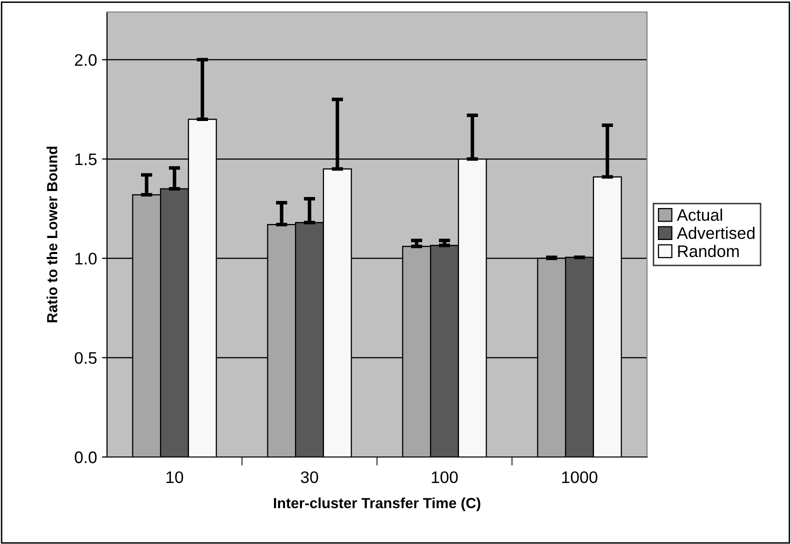 The height and width of the screenshot is (544, 791). What do you see at coordinates (715, 233) in the screenshot?
I see `legend-label: Advertised` at bounding box center [715, 233].